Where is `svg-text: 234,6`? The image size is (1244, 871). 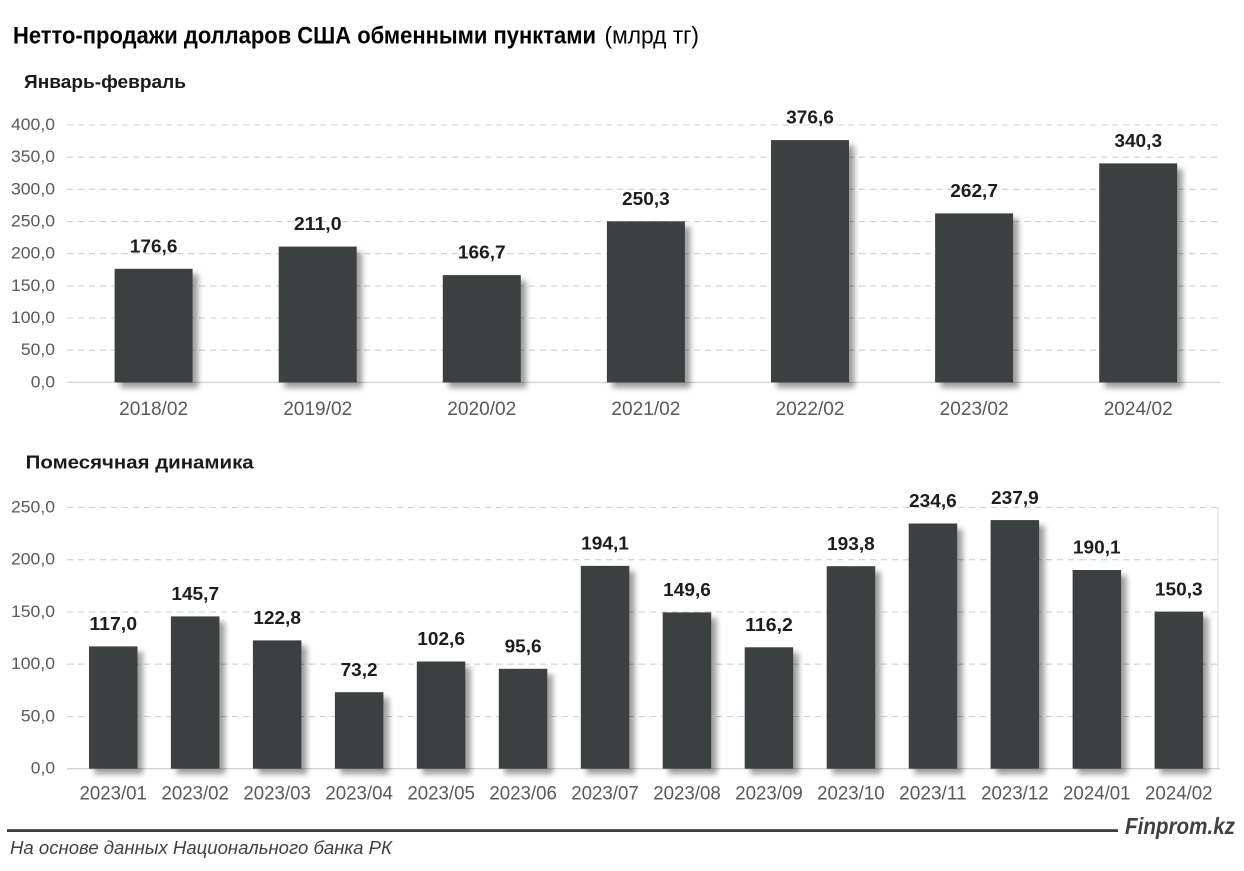 svg-text: 234,6 is located at coordinates (933, 501).